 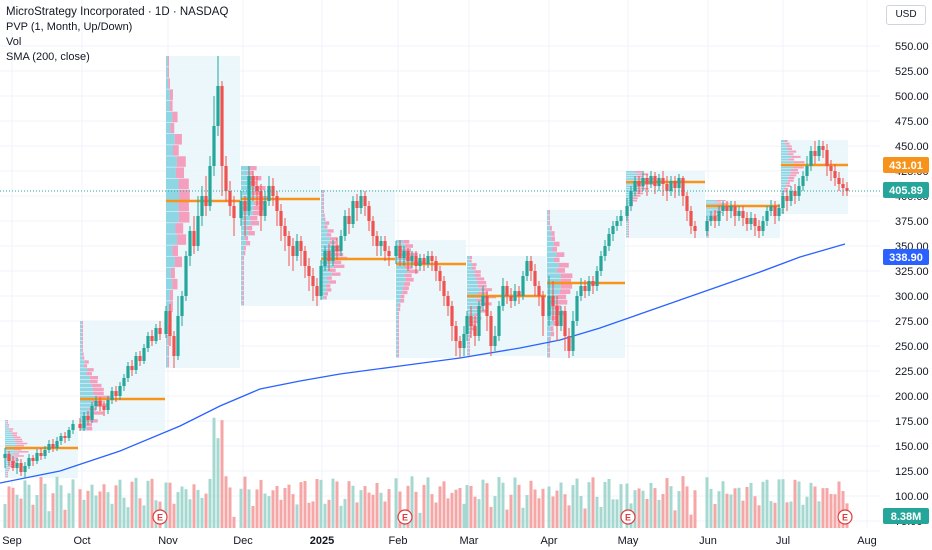 What do you see at coordinates (912, 297) in the screenshot?
I see `y-tick-label: 300.00` at bounding box center [912, 297].